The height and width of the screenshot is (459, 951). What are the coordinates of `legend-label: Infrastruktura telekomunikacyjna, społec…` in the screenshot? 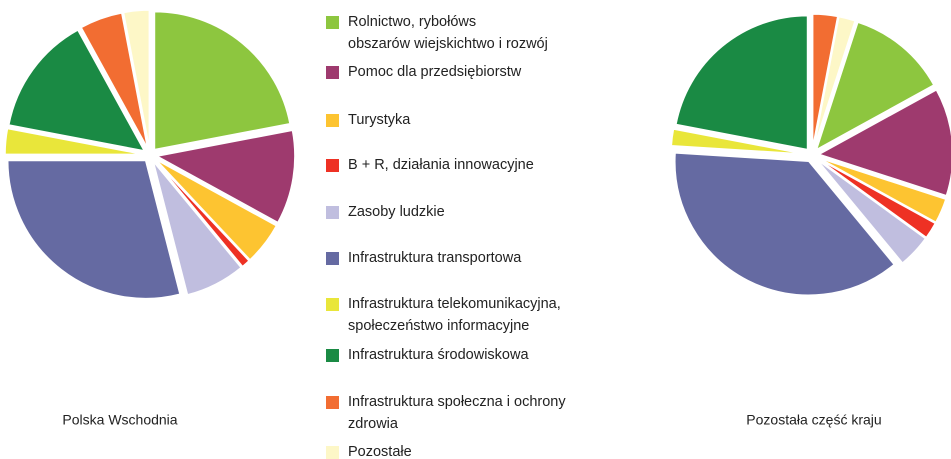 It's located at (454, 315).